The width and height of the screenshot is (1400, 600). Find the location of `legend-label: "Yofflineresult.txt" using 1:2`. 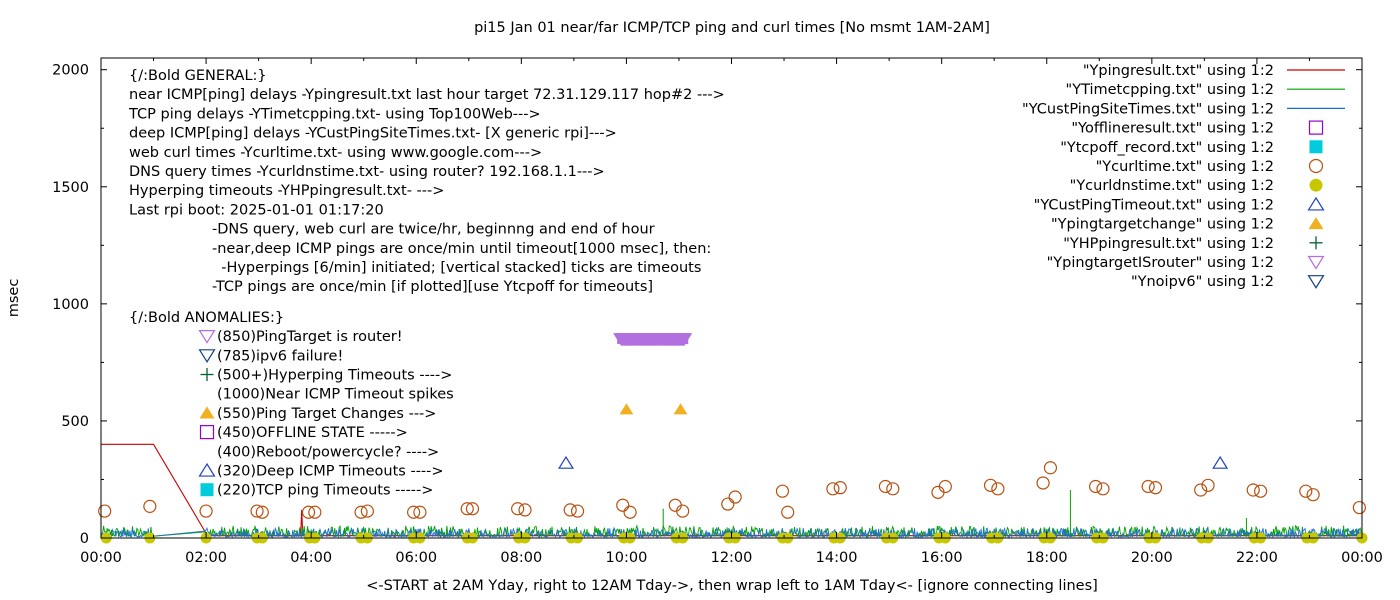

legend-label: "Yofflineresult.txt" using 1:2 is located at coordinates (1172, 129).